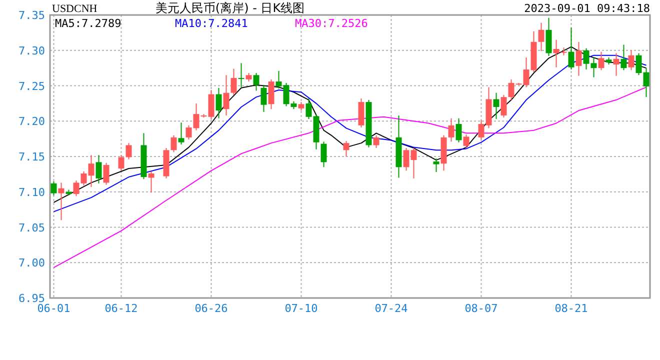 Image resolution: width=660 pixels, height=360 pixels. What do you see at coordinates (31, 86) in the screenshot?
I see `y-tick-label: 7.25` at bounding box center [31, 86].